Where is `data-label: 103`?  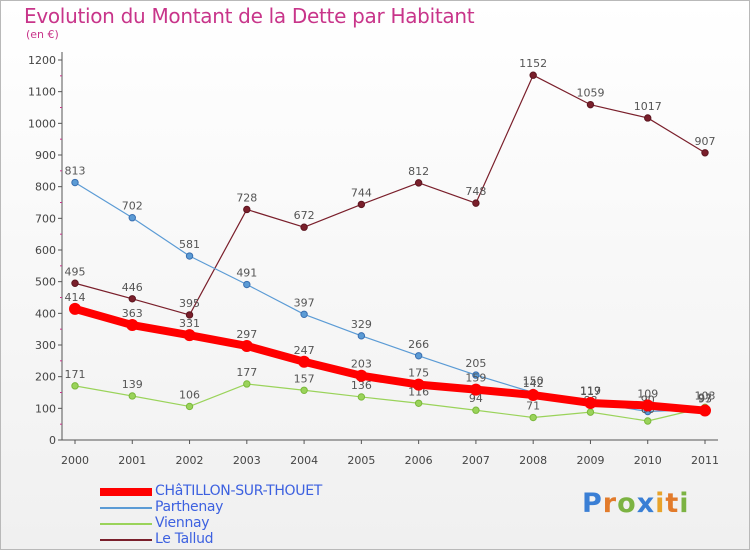 data-label: 103 is located at coordinates (705, 395).